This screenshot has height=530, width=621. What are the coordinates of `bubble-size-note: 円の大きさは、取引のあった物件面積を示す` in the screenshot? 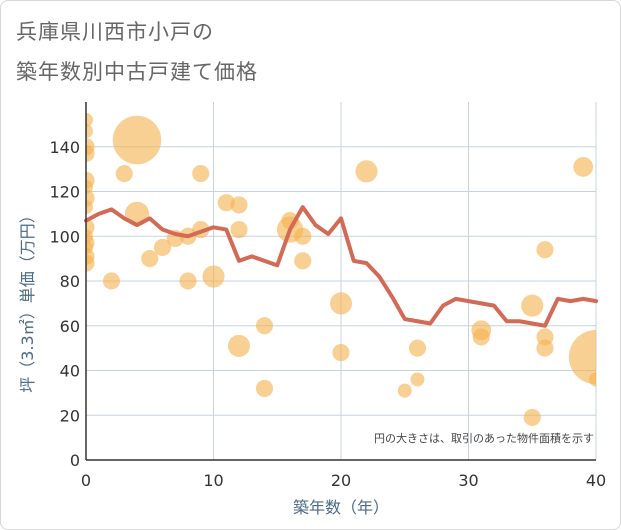 It's located at (484, 438).